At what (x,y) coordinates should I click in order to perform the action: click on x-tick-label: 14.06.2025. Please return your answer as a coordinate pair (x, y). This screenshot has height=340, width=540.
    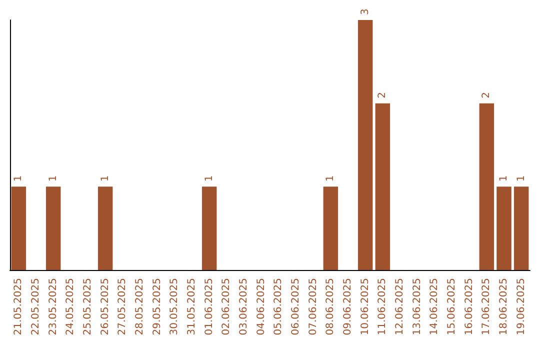
    Looking at the image, I should click on (434, 307).